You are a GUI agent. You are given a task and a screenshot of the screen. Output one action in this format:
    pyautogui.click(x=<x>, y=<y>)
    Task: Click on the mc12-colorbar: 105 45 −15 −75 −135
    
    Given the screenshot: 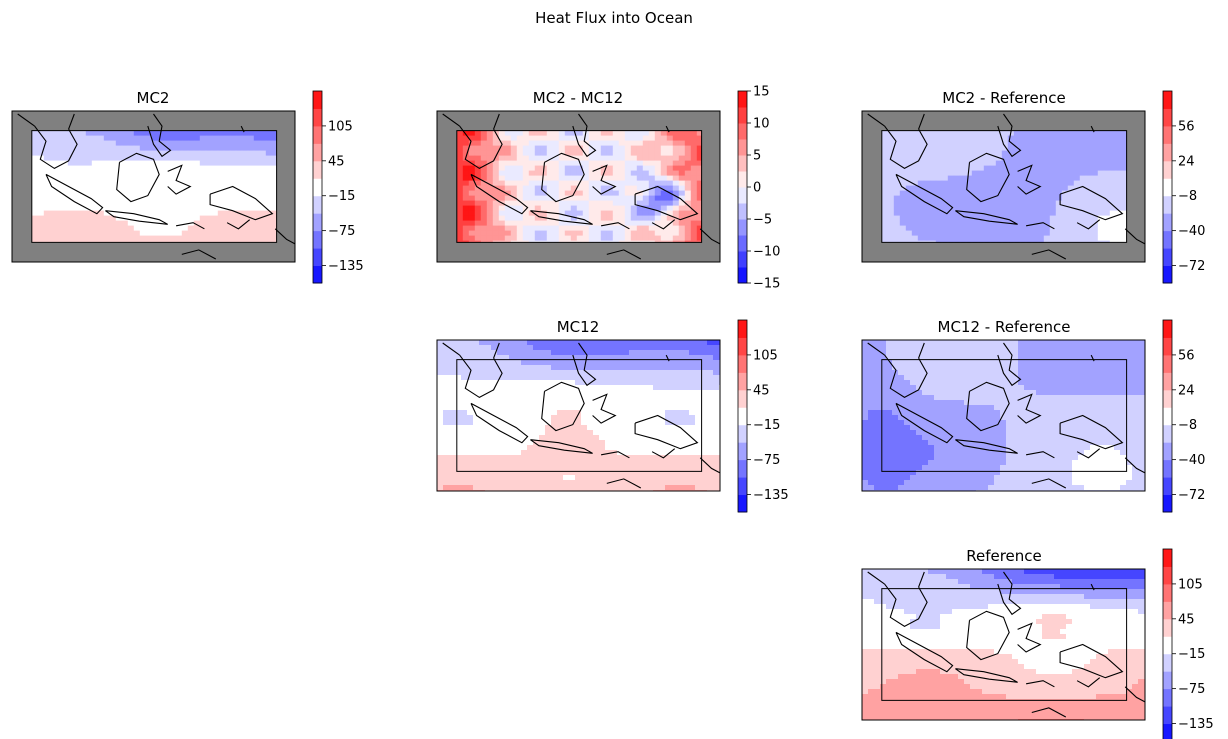 What is the action you would take?
    pyautogui.click(x=763, y=416)
    